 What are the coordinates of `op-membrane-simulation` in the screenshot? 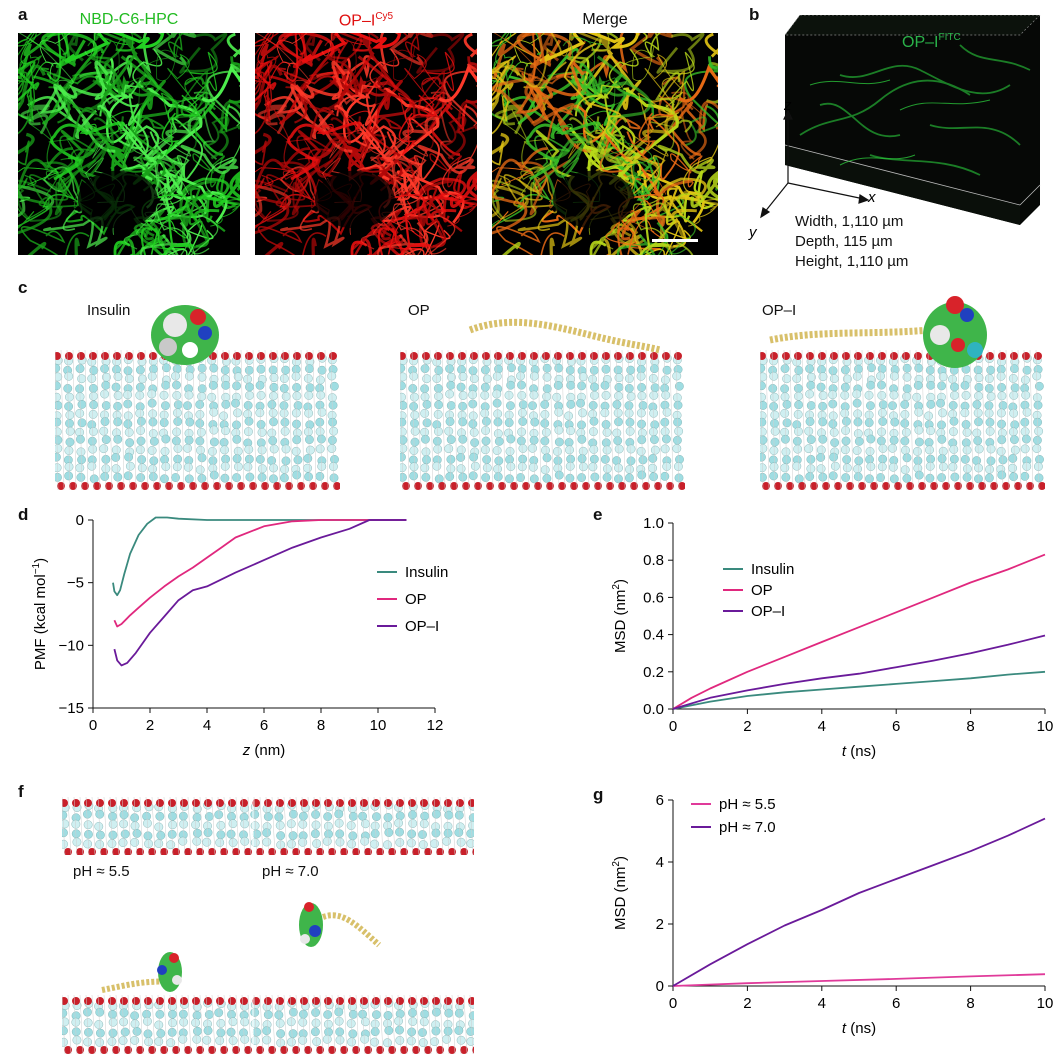 It's located at (542, 404).